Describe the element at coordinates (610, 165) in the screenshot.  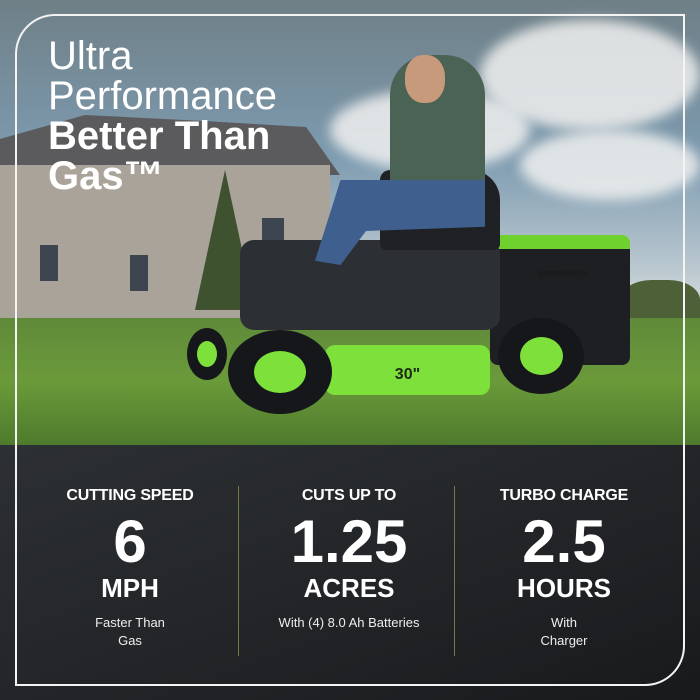
I see `cloud` at that location.